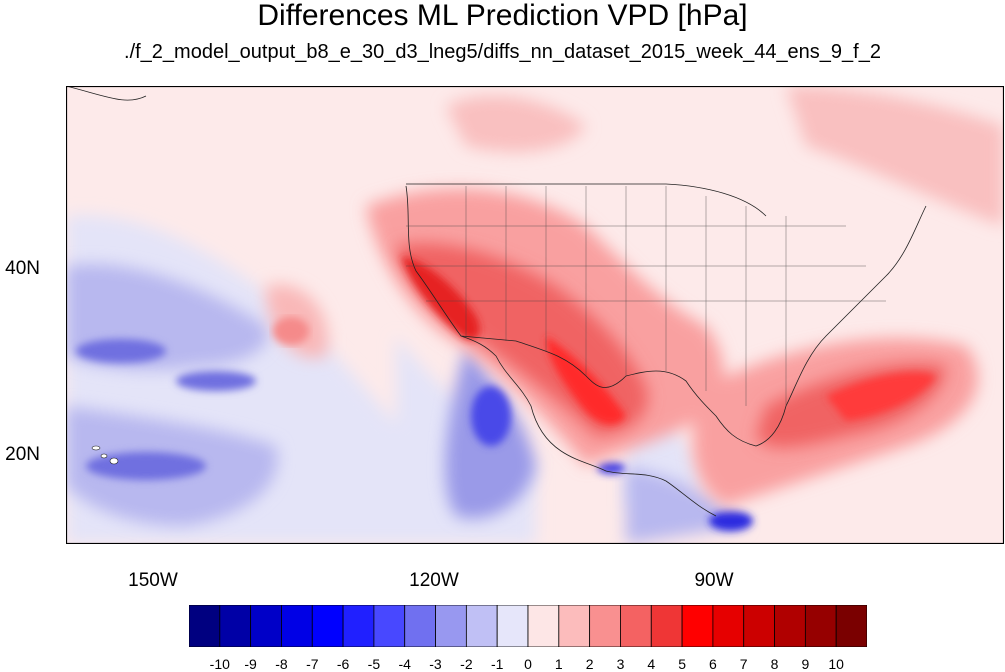 The image size is (1005, 672). Describe the element at coordinates (558, 664) in the screenshot. I see `colorbar-tick-label: 1` at that location.